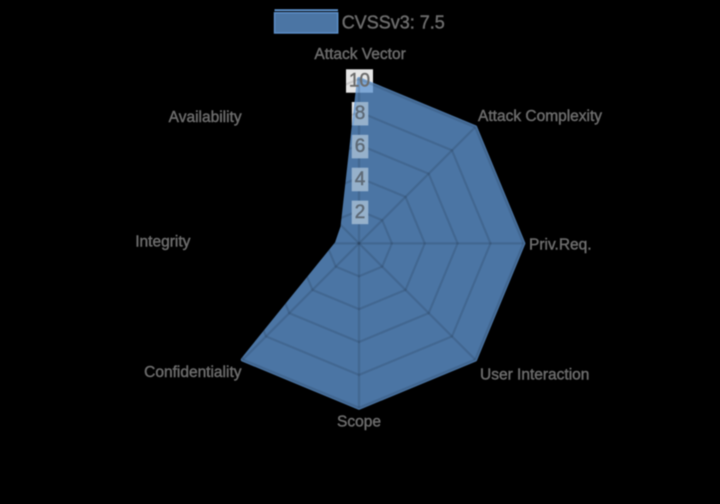 Image resolution: width=720 pixels, height=504 pixels. What do you see at coordinates (534, 375) in the screenshot?
I see `svg-text: User Interaction` at bounding box center [534, 375].